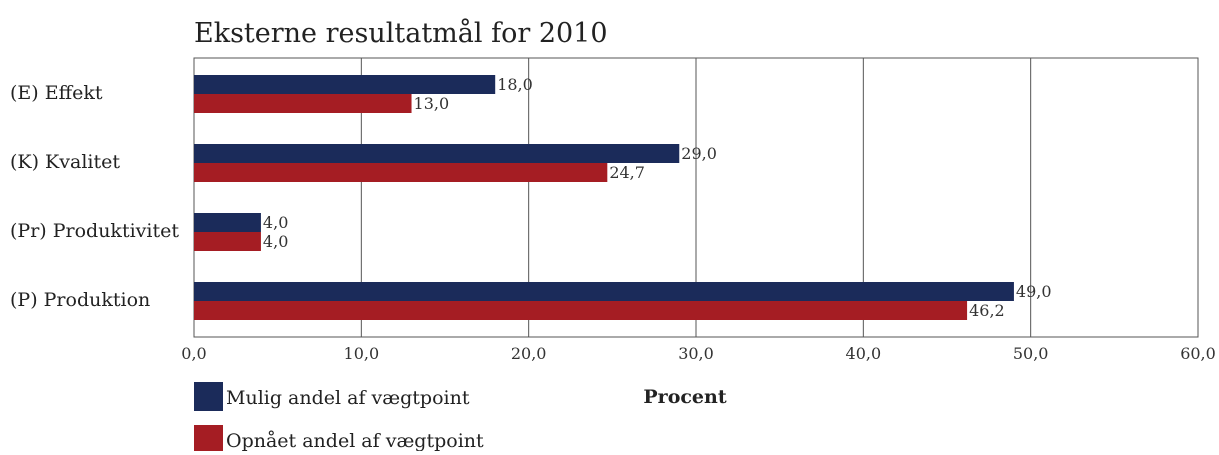 This screenshot has width=1219, height=455. Describe the element at coordinates (65, 162) in the screenshot. I see `category-label: (K) Kvalitet` at that location.